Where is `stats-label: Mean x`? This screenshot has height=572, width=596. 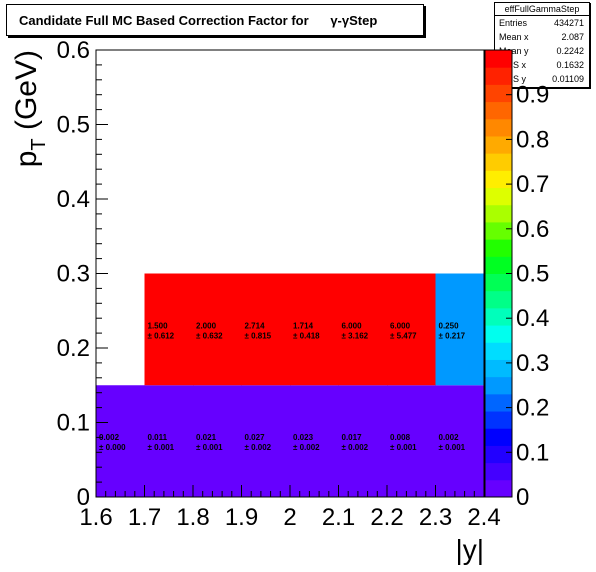
stats-label: Mean x is located at coordinates (514, 37).